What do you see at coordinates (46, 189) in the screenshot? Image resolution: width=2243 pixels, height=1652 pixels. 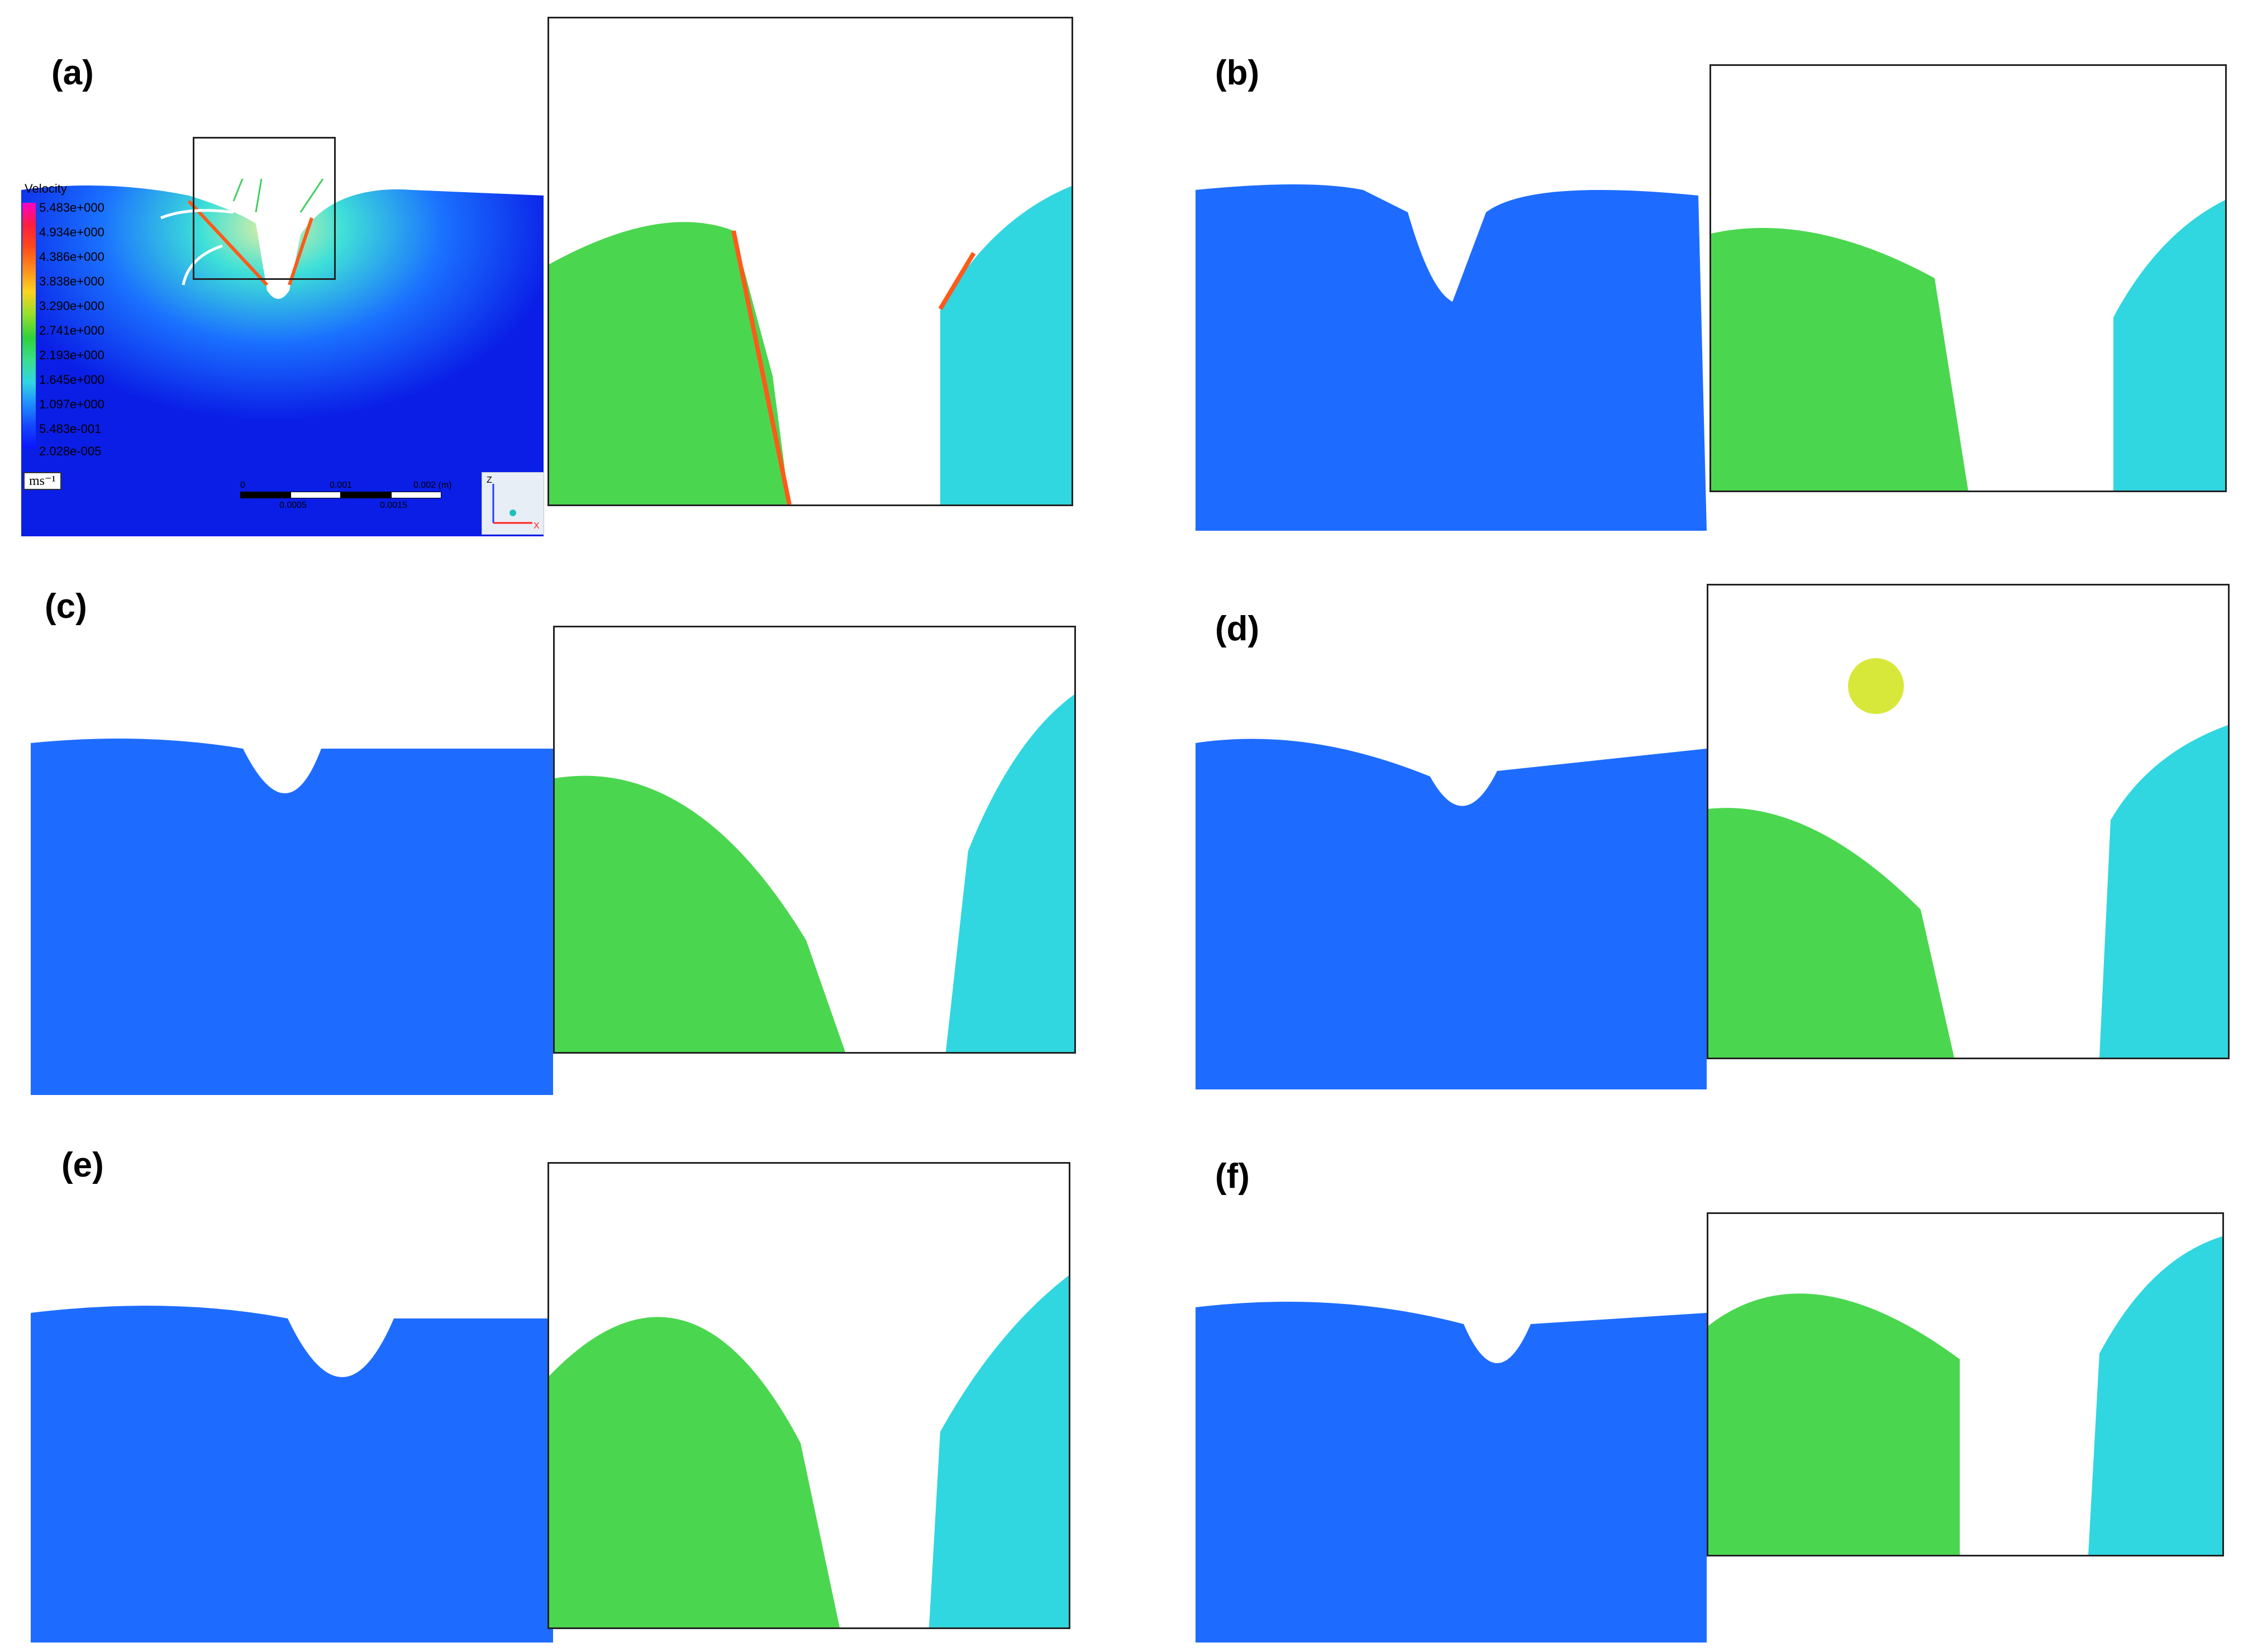 I see `legend-title: Velocity` at bounding box center [46, 189].